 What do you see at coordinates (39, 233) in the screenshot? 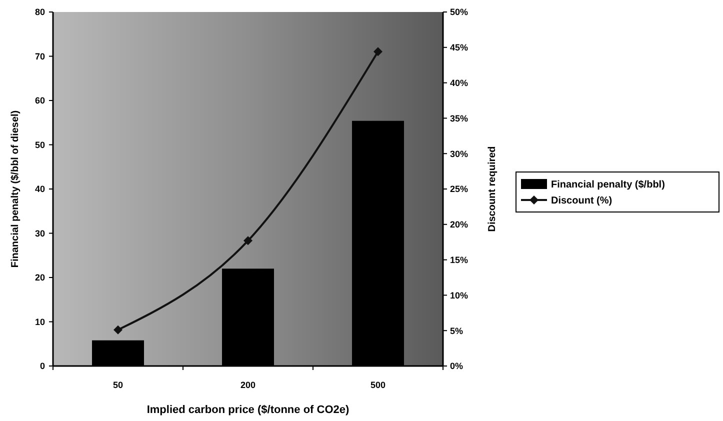
I see `y-tick-label: 30` at bounding box center [39, 233].